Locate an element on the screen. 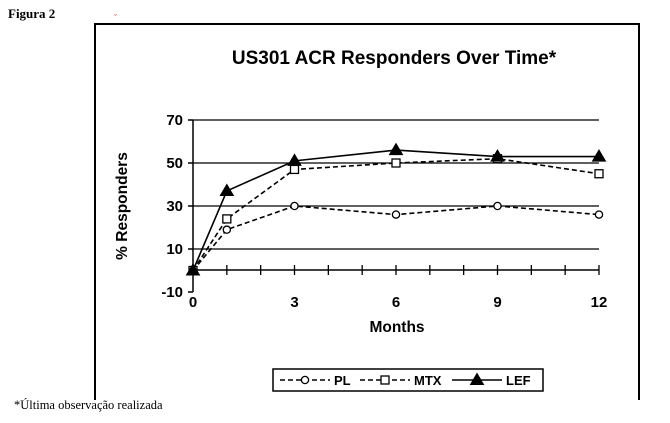 Image resolution: width=670 pixels, height=423 pixels. y-tick-label: 50 is located at coordinates (174, 163).